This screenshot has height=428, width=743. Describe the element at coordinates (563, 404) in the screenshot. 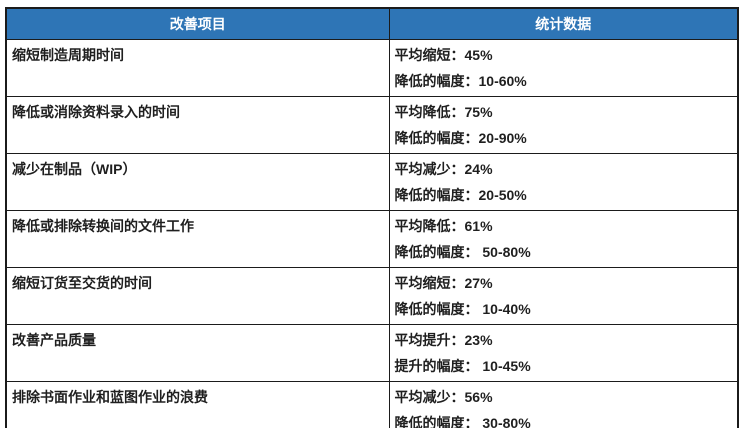

I see `statistics-cell: 平均减少：56% 降低的幅度： 30-80%` at that location.